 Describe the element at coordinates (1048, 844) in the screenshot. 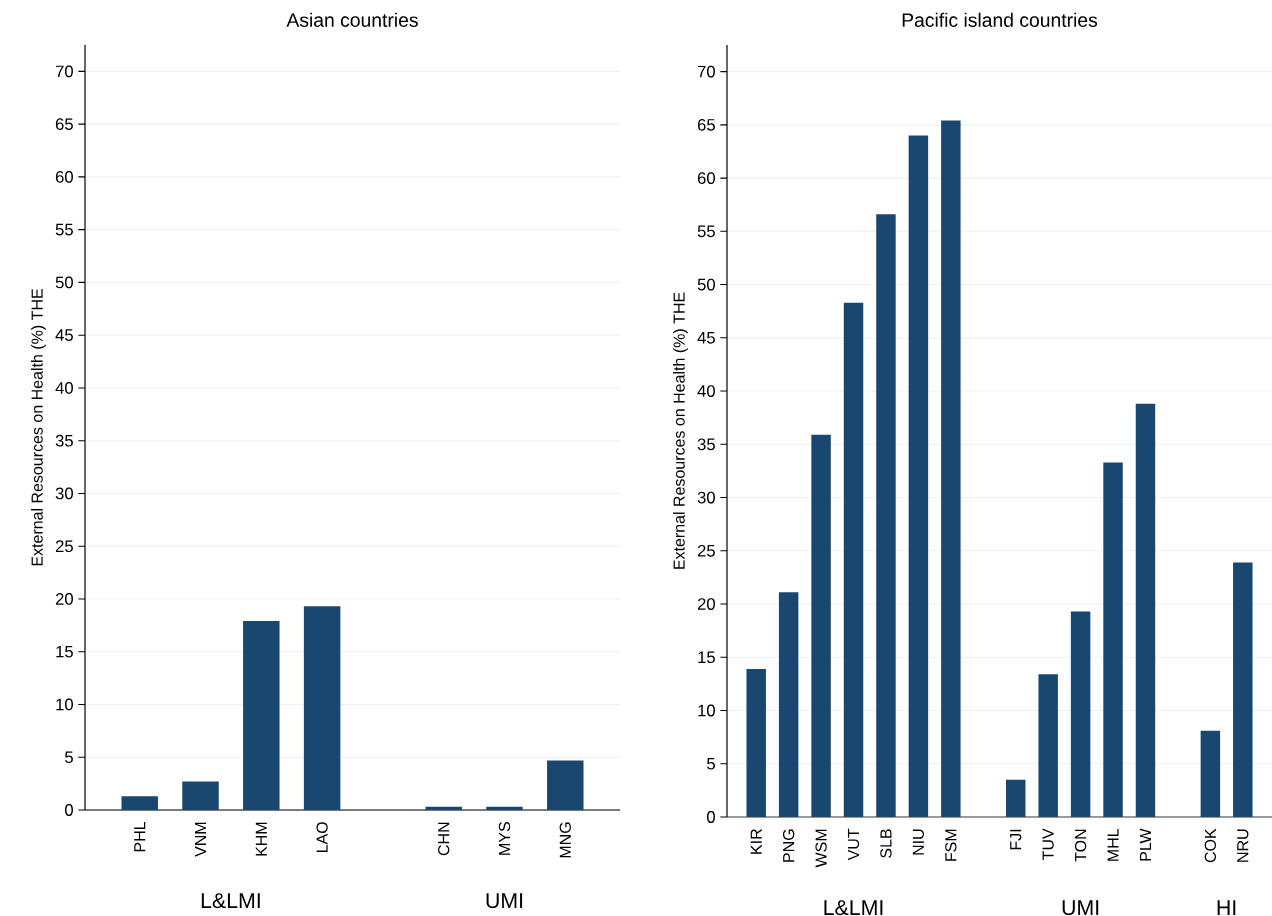

I see `x-tick-label: TUV` at that location.